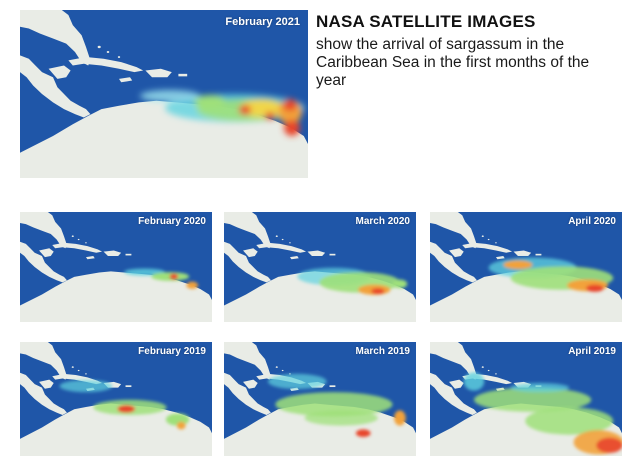 The height and width of the screenshot is (464, 639). What do you see at coordinates (382, 351) in the screenshot?
I see `map-date-label: March 2019` at bounding box center [382, 351].